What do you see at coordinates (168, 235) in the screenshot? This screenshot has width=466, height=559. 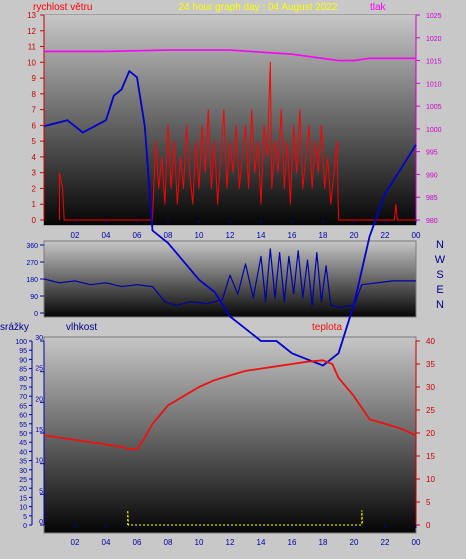 I see `wind-x-tick-label: 08` at bounding box center [168, 235].